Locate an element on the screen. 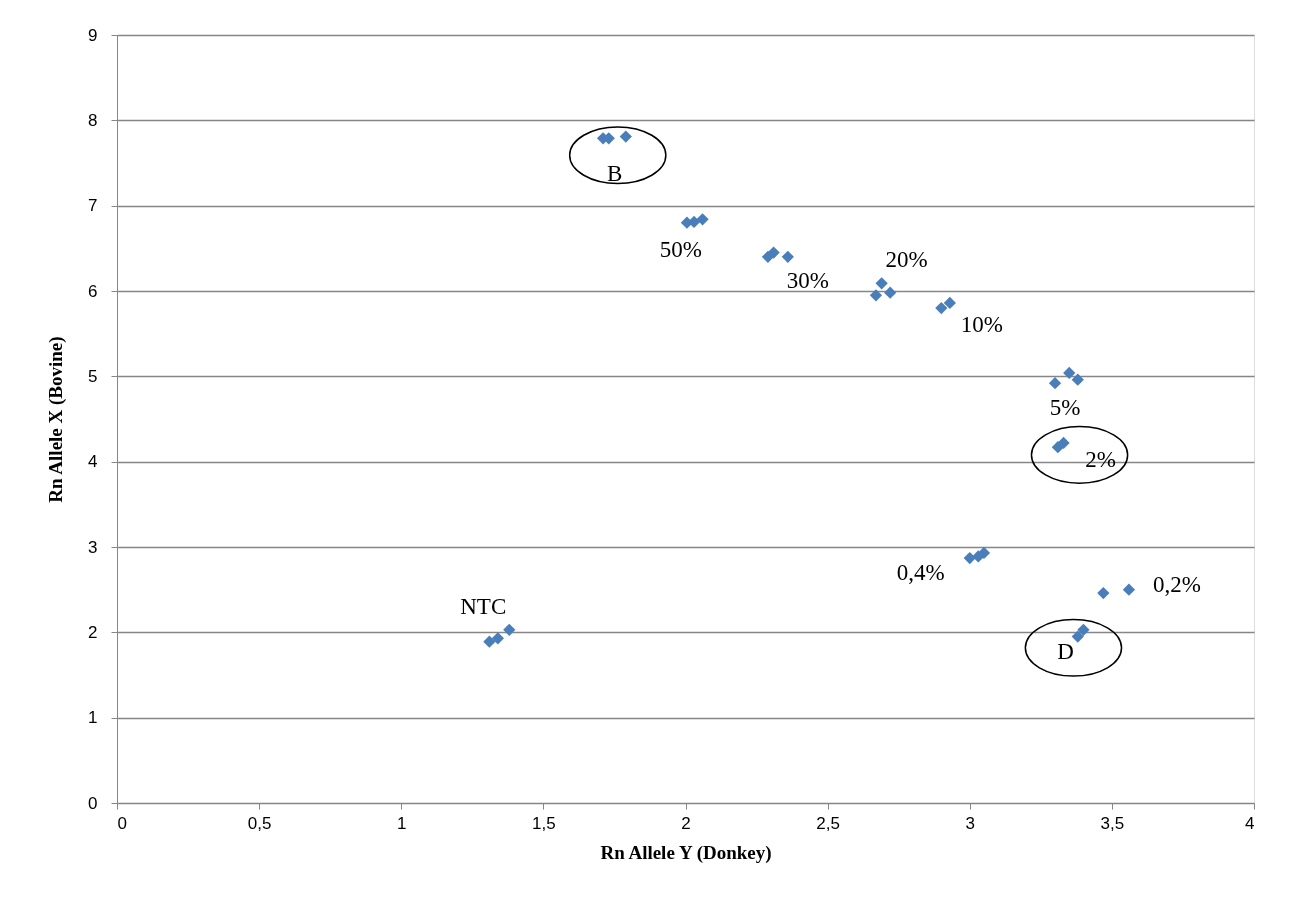 This screenshot has height=923, width=1293. annotation: 5% is located at coordinates (1065, 408).